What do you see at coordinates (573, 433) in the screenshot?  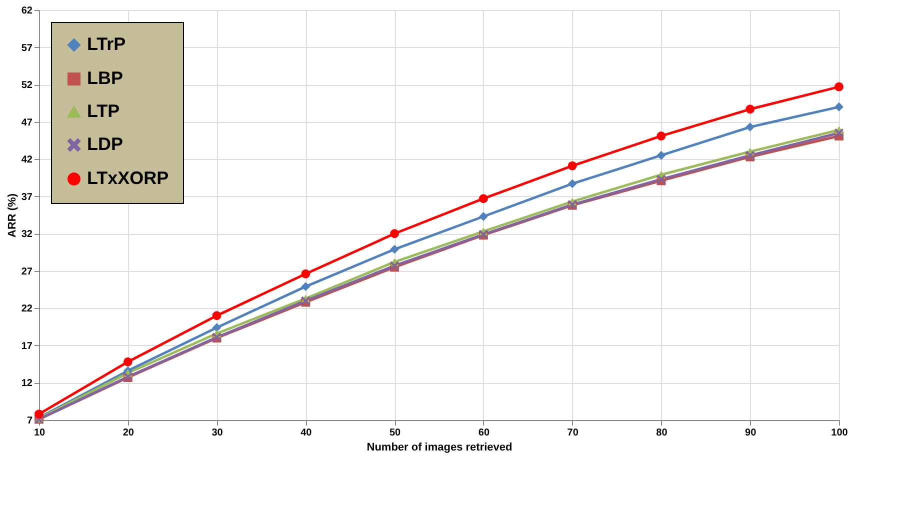 I see `x-tick-label: 70` at bounding box center [573, 433].